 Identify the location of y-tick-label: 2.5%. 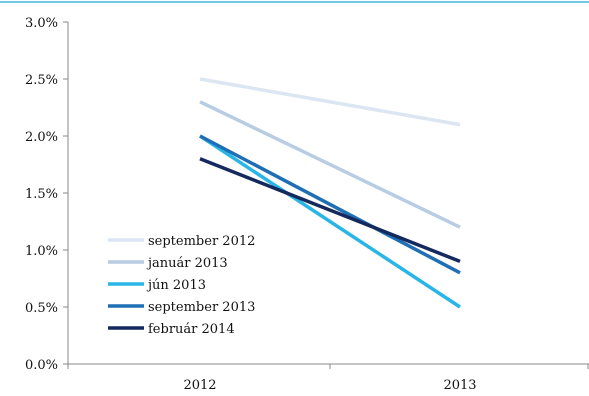
(41, 80).